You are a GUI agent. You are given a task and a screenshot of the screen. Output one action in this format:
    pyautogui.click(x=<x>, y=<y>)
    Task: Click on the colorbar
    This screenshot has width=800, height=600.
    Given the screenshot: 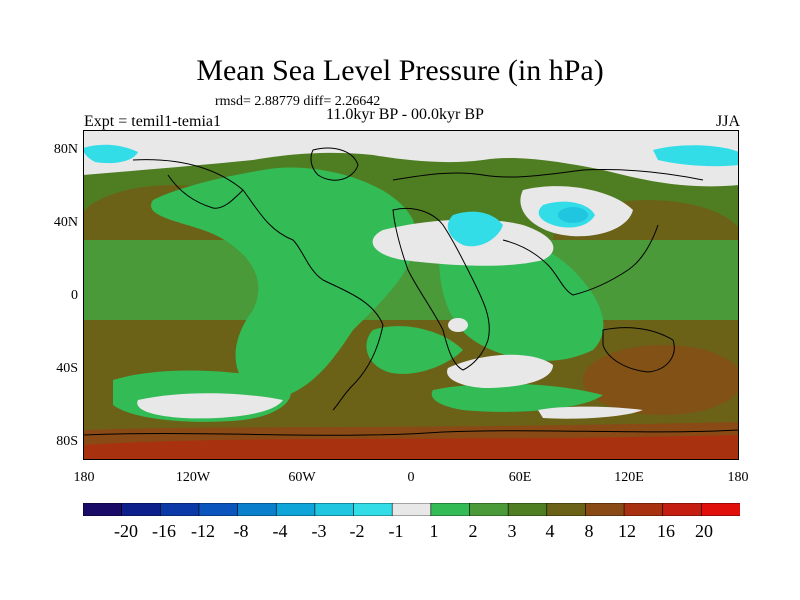 What is the action you would take?
    pyautogui.click(x=411, y=509)
    